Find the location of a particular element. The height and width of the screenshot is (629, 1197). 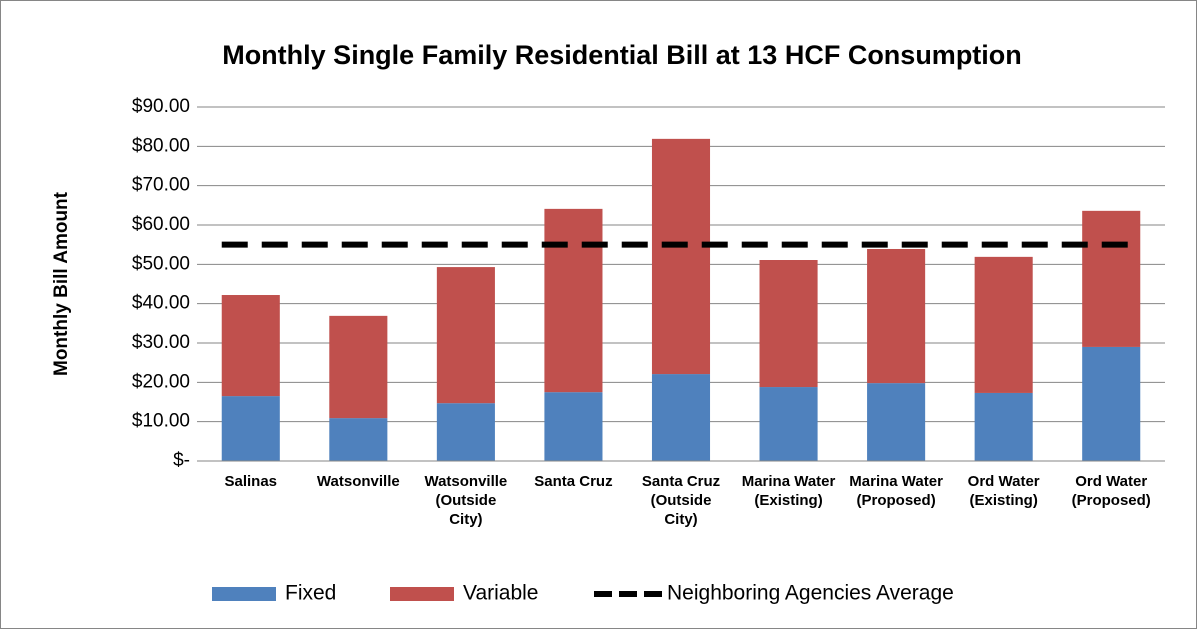

x-tick-label: Salinas is located at coordinates (251, 481).